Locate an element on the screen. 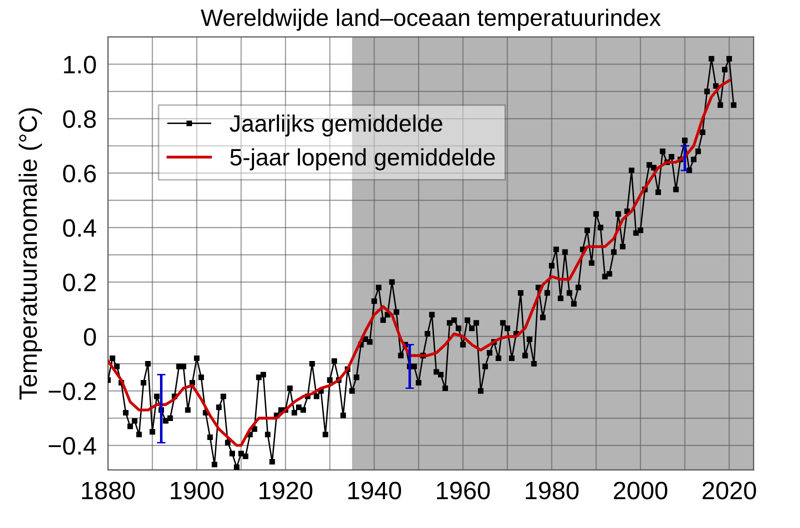 Image resolution: width=800 pixels, height=528 pixels. y-tick-label: 0.4 is located at coordinates (79, 228).